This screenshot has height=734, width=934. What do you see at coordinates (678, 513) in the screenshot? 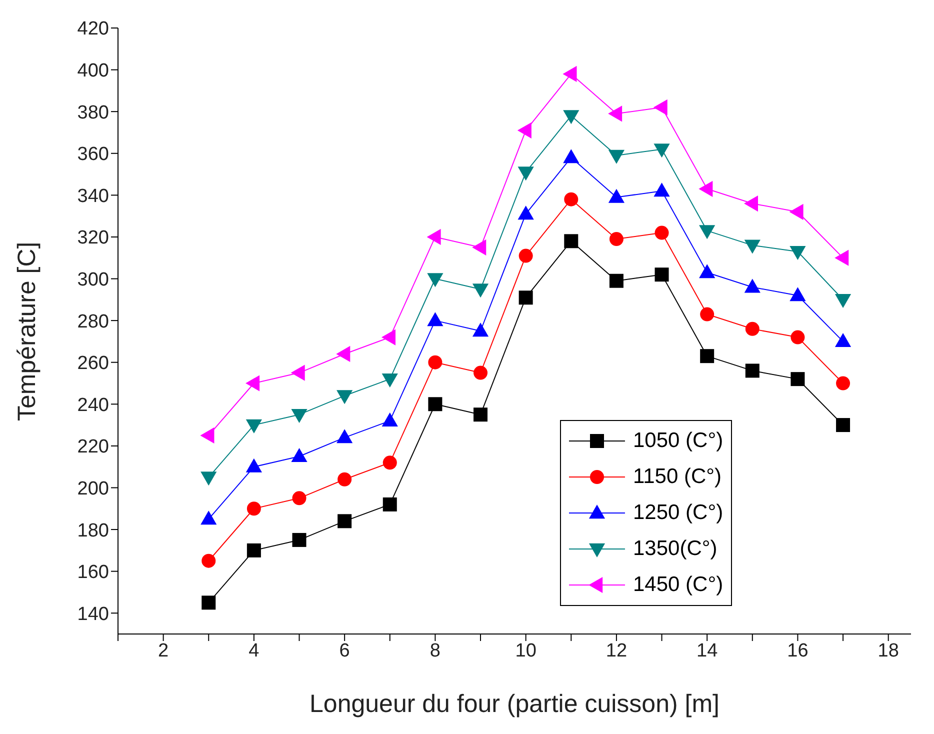
I see `legend-label: 1250 (C°)` at bounding box center [678, 513].